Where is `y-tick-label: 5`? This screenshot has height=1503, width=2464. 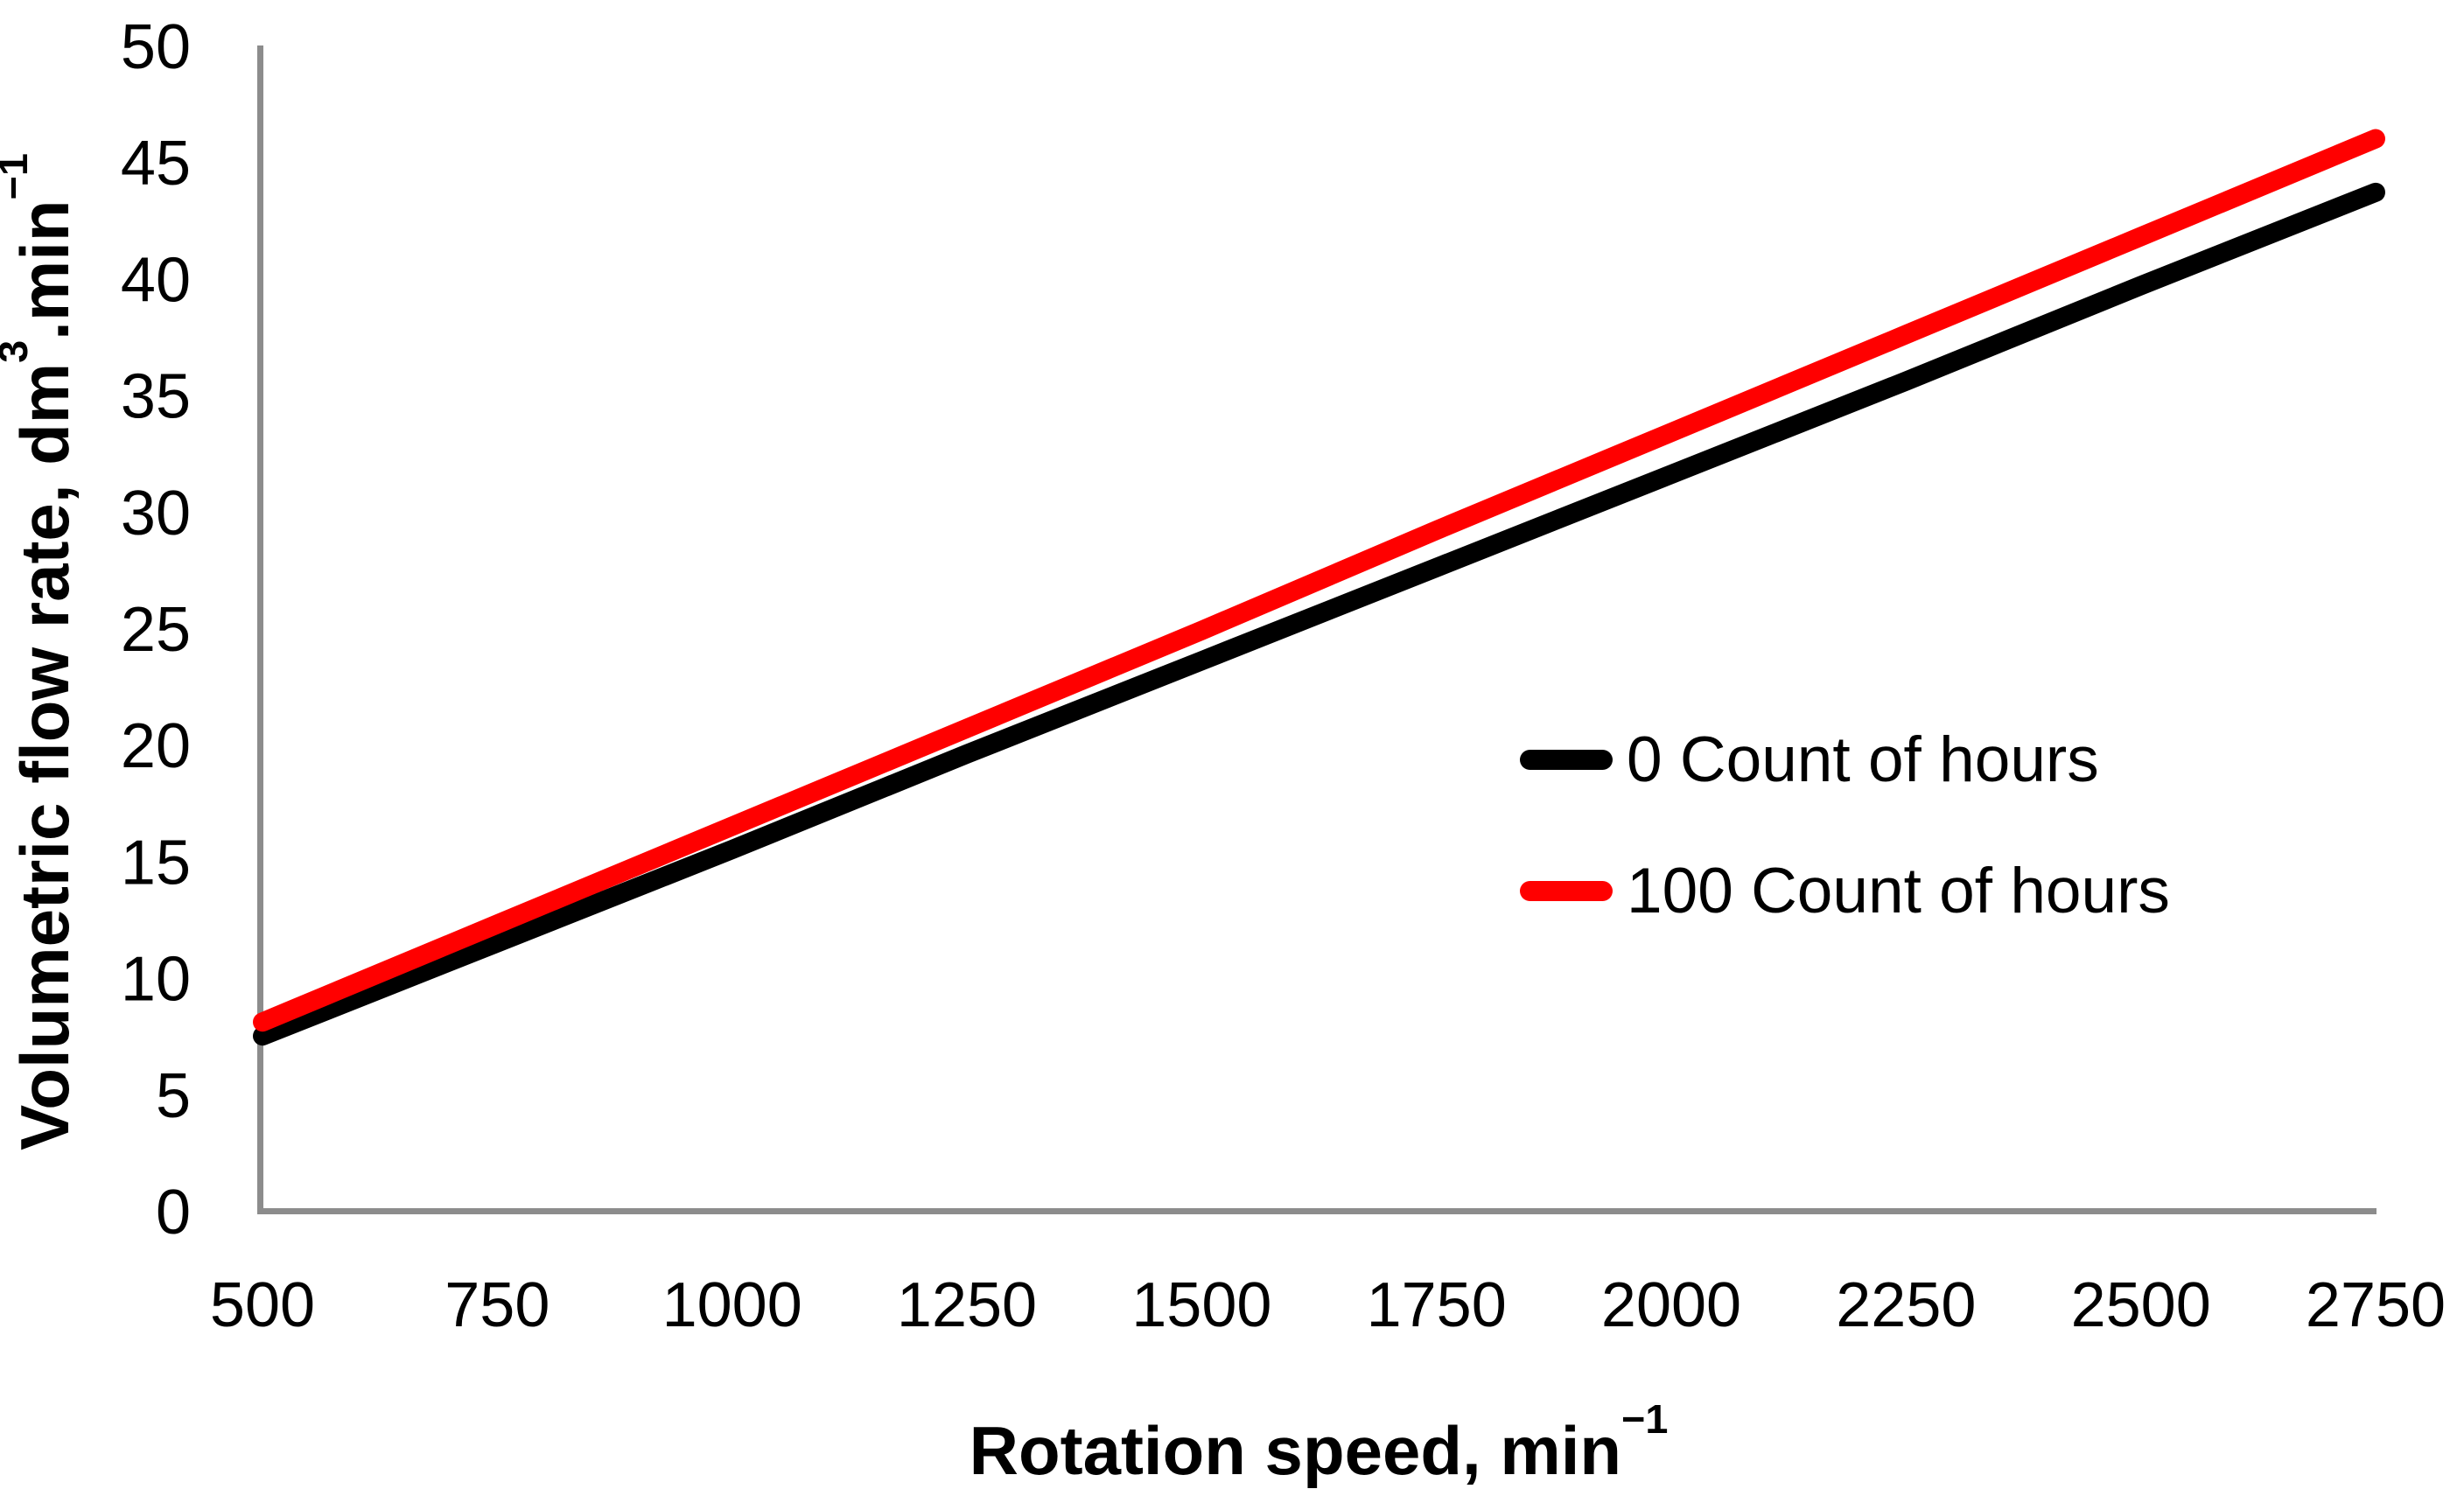
y-tick-label: 5 is located at coordinates (173, 1096).